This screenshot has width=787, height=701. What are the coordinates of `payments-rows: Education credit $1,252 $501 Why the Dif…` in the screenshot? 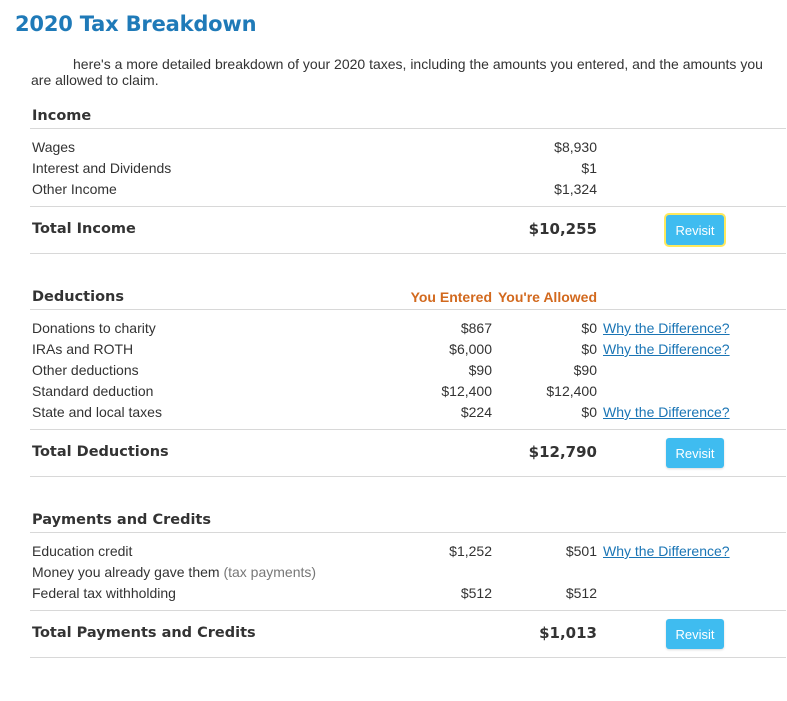 It's located at (408, 572).